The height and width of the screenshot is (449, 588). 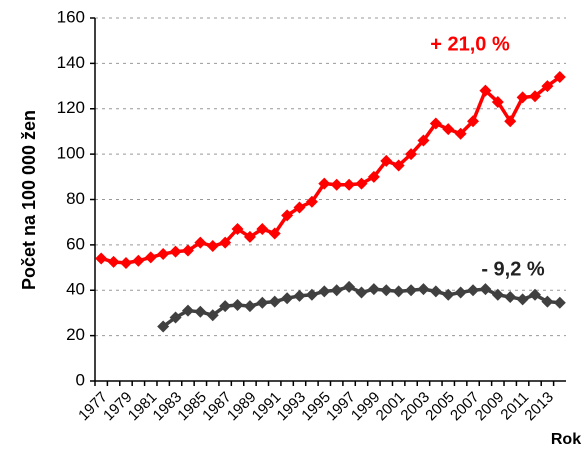 What do you see at coordinates (513, 269) in the screenshot?
I see `annotation: - 9,2 %` at bounding box center [513, 269].